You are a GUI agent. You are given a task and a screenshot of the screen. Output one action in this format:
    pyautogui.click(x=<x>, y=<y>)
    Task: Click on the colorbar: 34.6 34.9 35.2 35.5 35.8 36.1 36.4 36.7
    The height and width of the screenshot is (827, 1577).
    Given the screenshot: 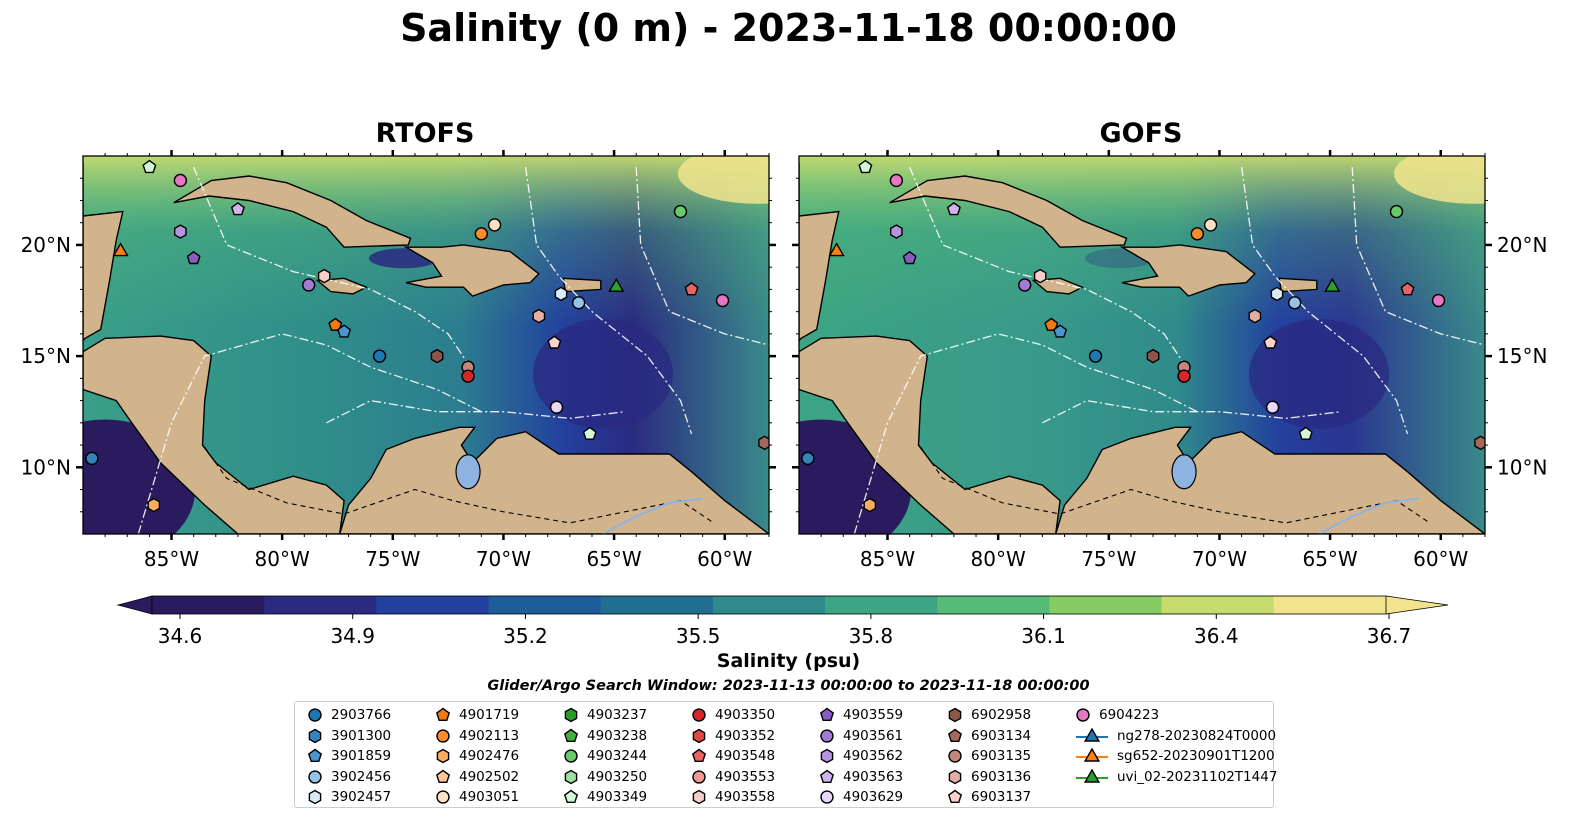 What is the action you would take?
    pyautogui.click(x=782, y=621)
    